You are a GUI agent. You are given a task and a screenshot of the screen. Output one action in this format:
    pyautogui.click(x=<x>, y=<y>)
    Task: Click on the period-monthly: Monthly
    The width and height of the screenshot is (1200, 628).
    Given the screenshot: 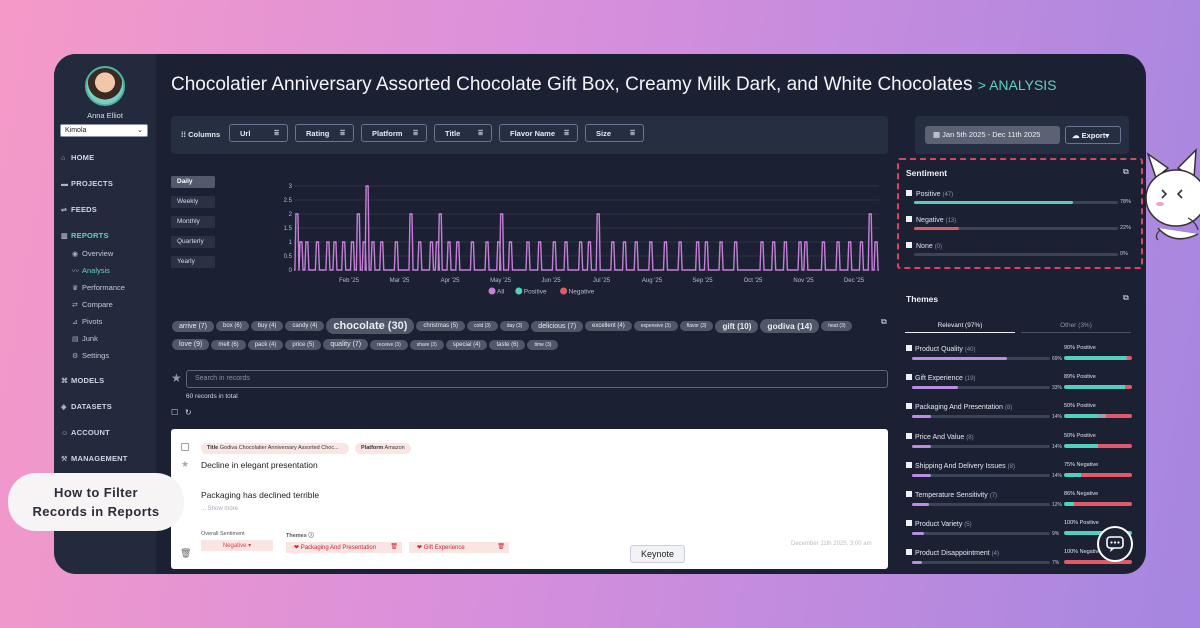 What is the action you would take?
    pyautogui.click(x=193, y=222)
    